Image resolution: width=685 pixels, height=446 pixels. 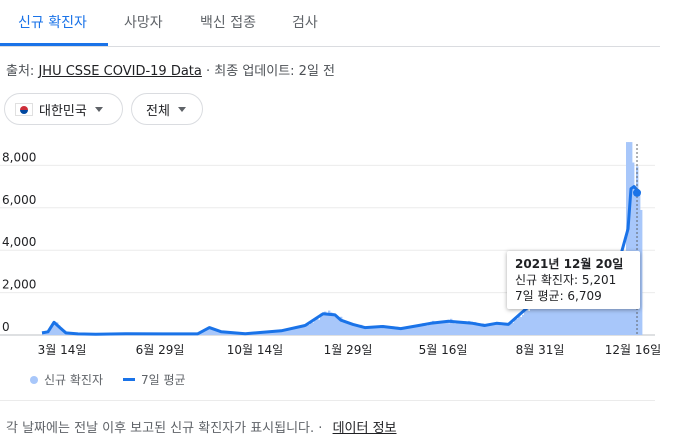 I want to click on x-tick-label: 5월 16일, so click(x=443, y=350).